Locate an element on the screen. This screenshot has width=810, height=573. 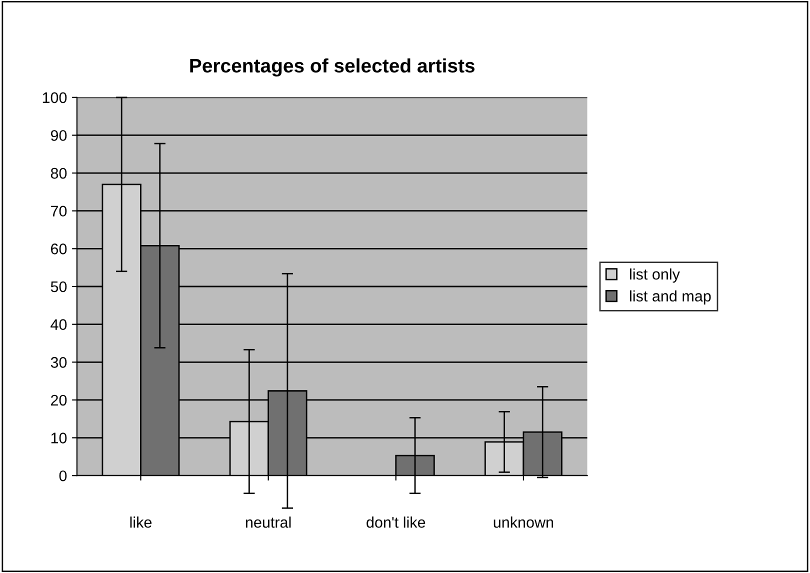
x-tick-label: like is located at coordinates (141, 522).